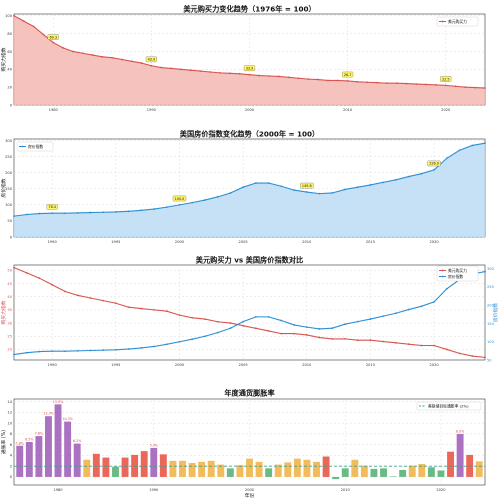  I want to click on inflation-chart-data-label: 5.8%, so click(20, 443).